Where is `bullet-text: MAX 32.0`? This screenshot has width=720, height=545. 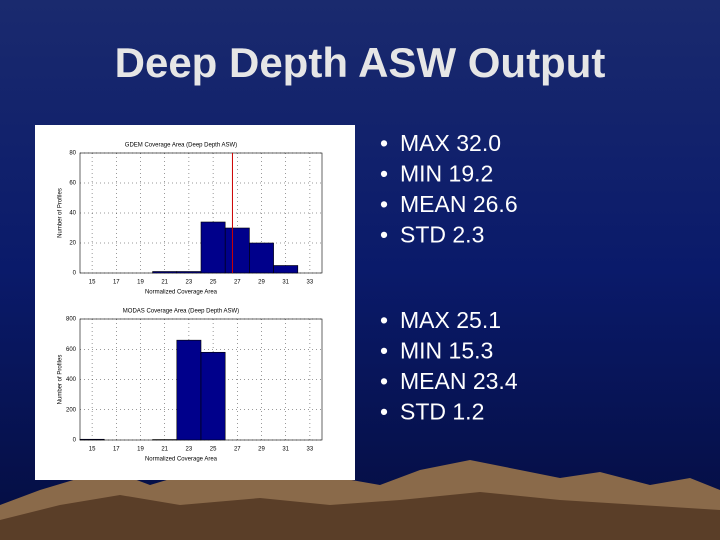 bullet-text: MAX 32.0 is located at coordinates (450, 143).